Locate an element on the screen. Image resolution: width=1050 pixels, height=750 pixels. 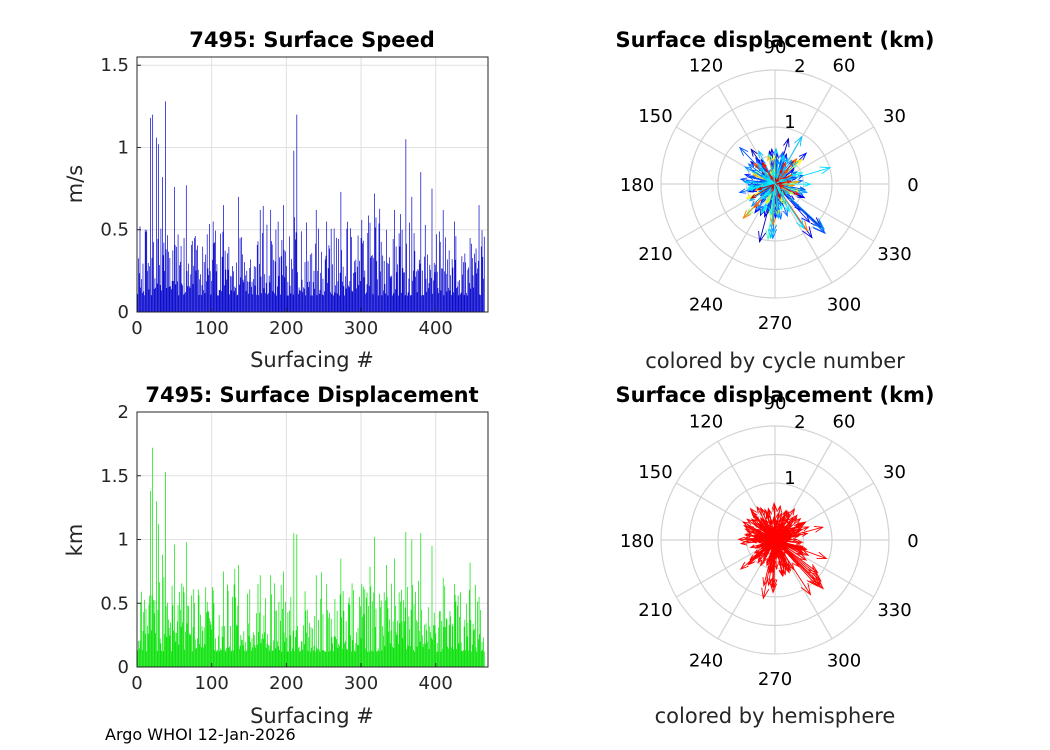
displacement-title: 7495: Surface Displacement is located at coordinates (311, 395).